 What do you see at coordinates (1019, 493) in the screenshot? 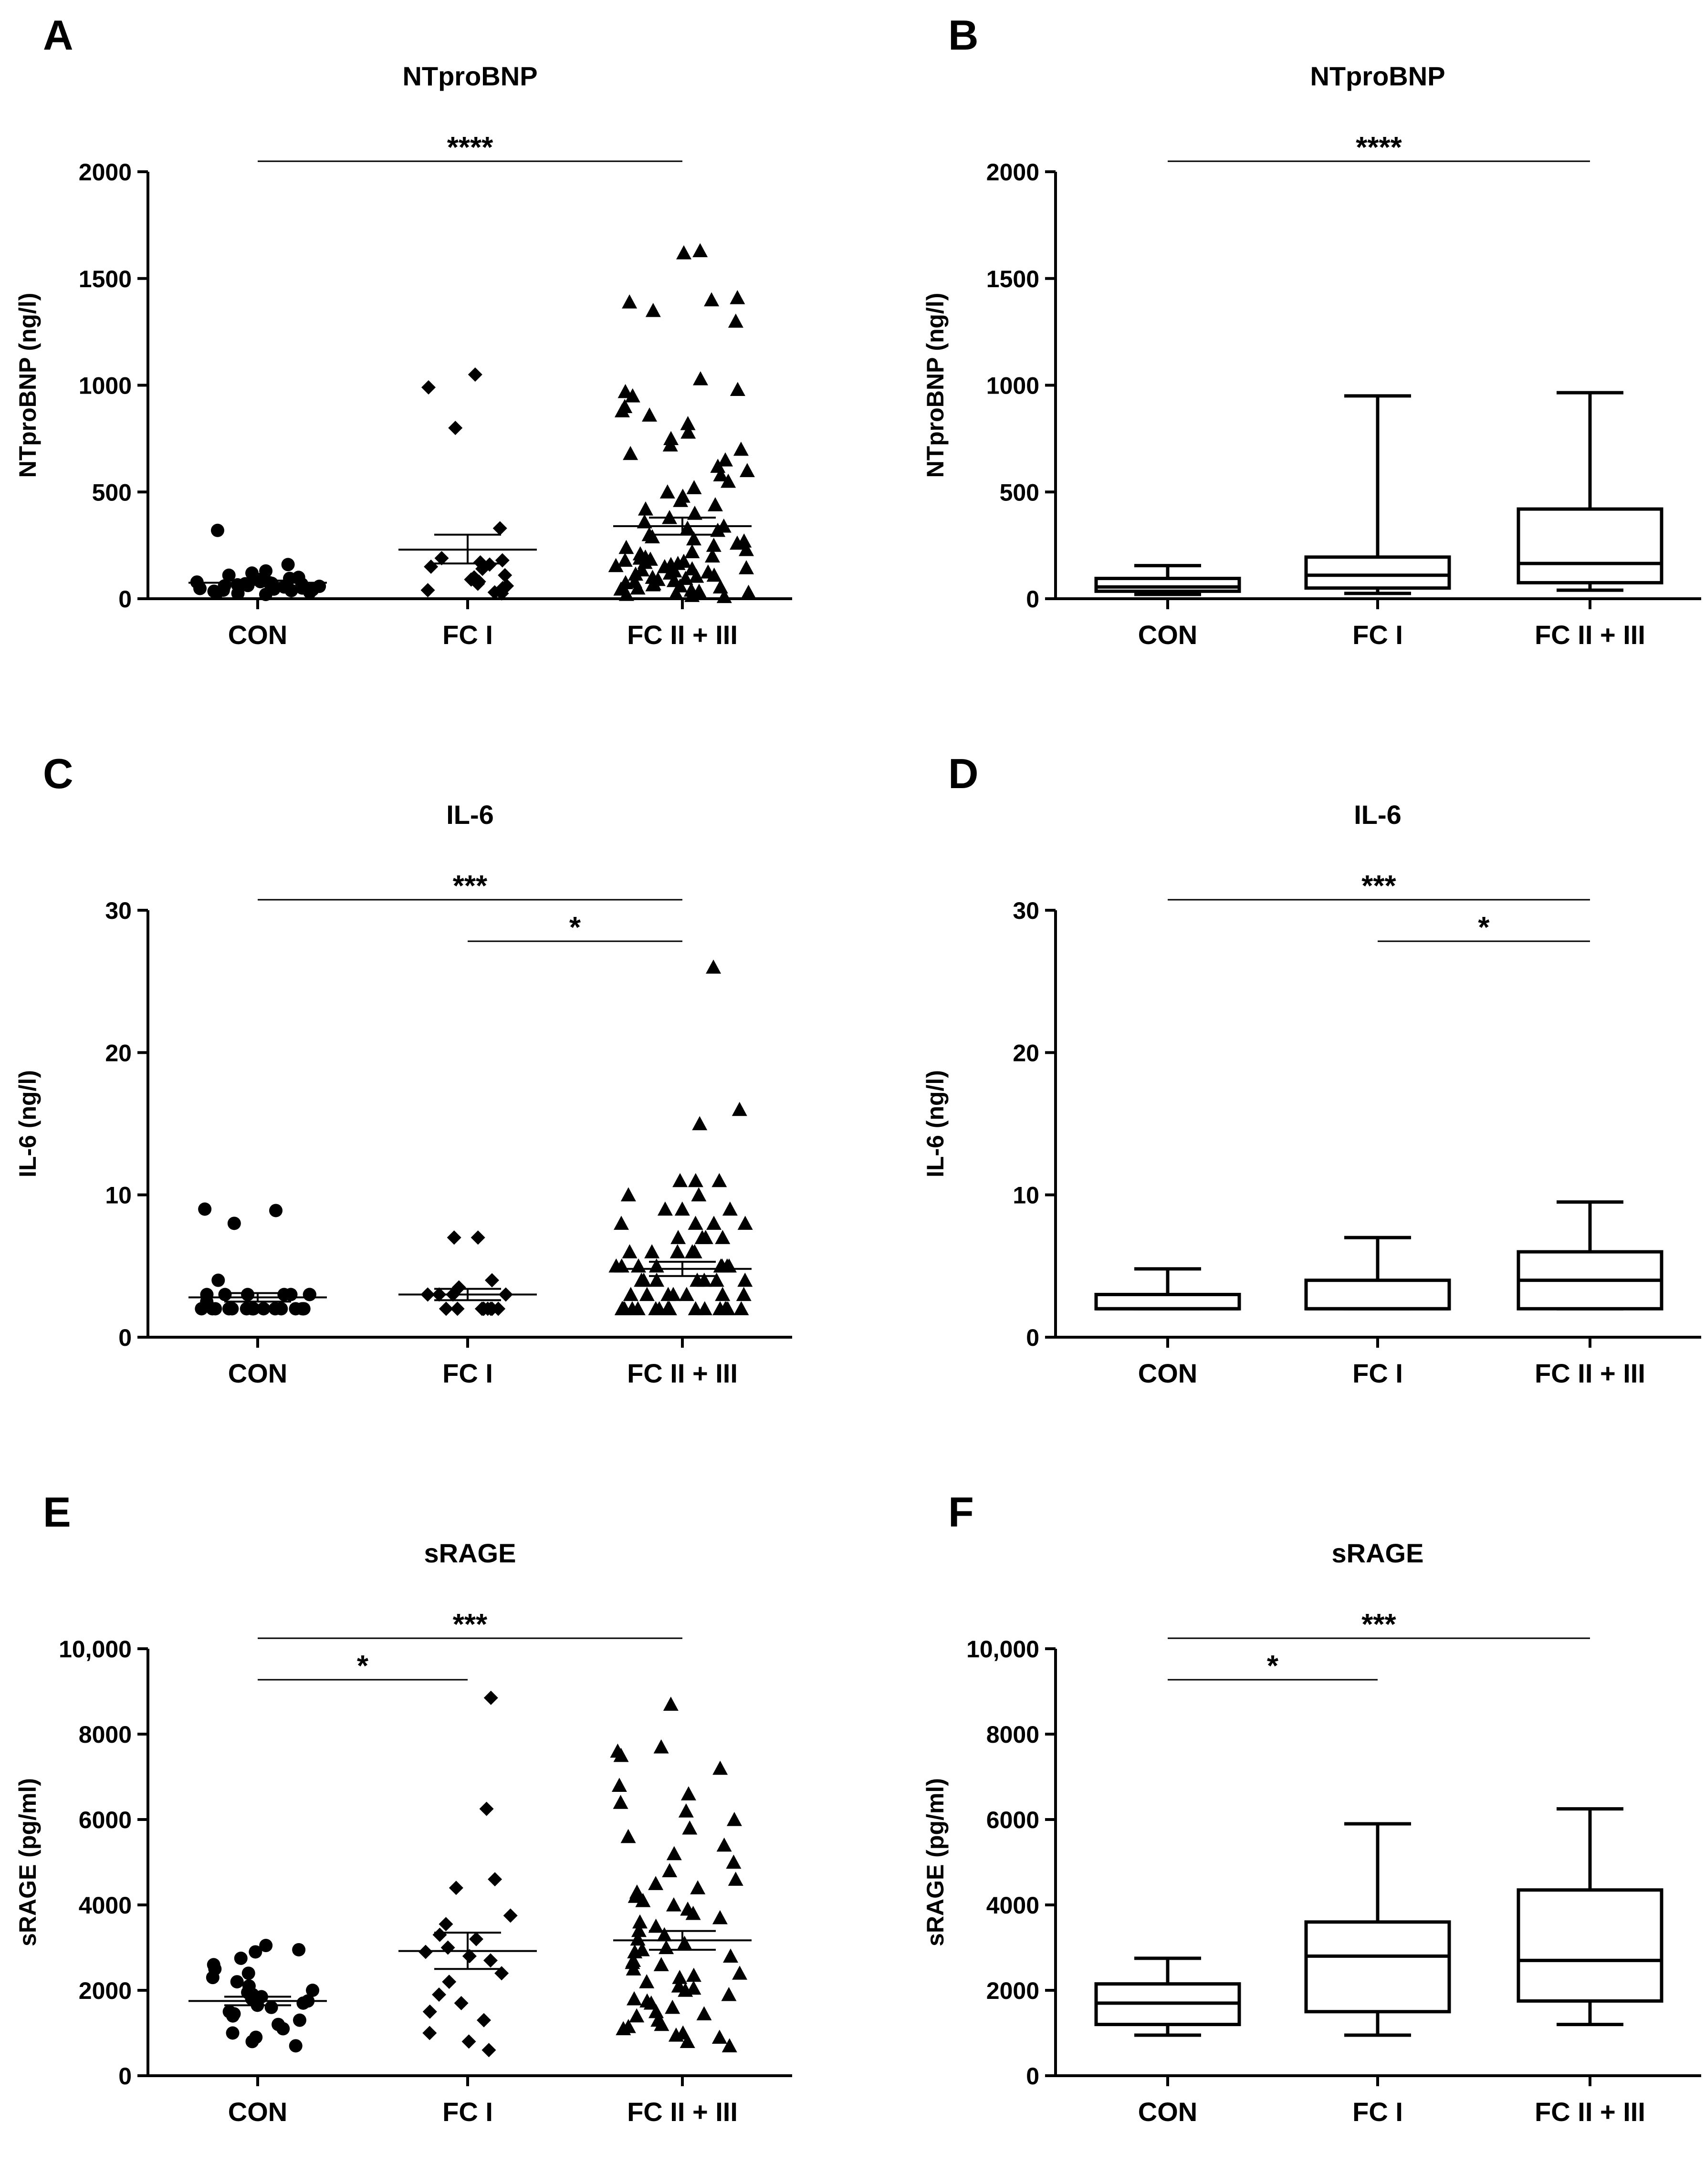
I see `y-tick-label: 500` at bounding box center [1019, 493].